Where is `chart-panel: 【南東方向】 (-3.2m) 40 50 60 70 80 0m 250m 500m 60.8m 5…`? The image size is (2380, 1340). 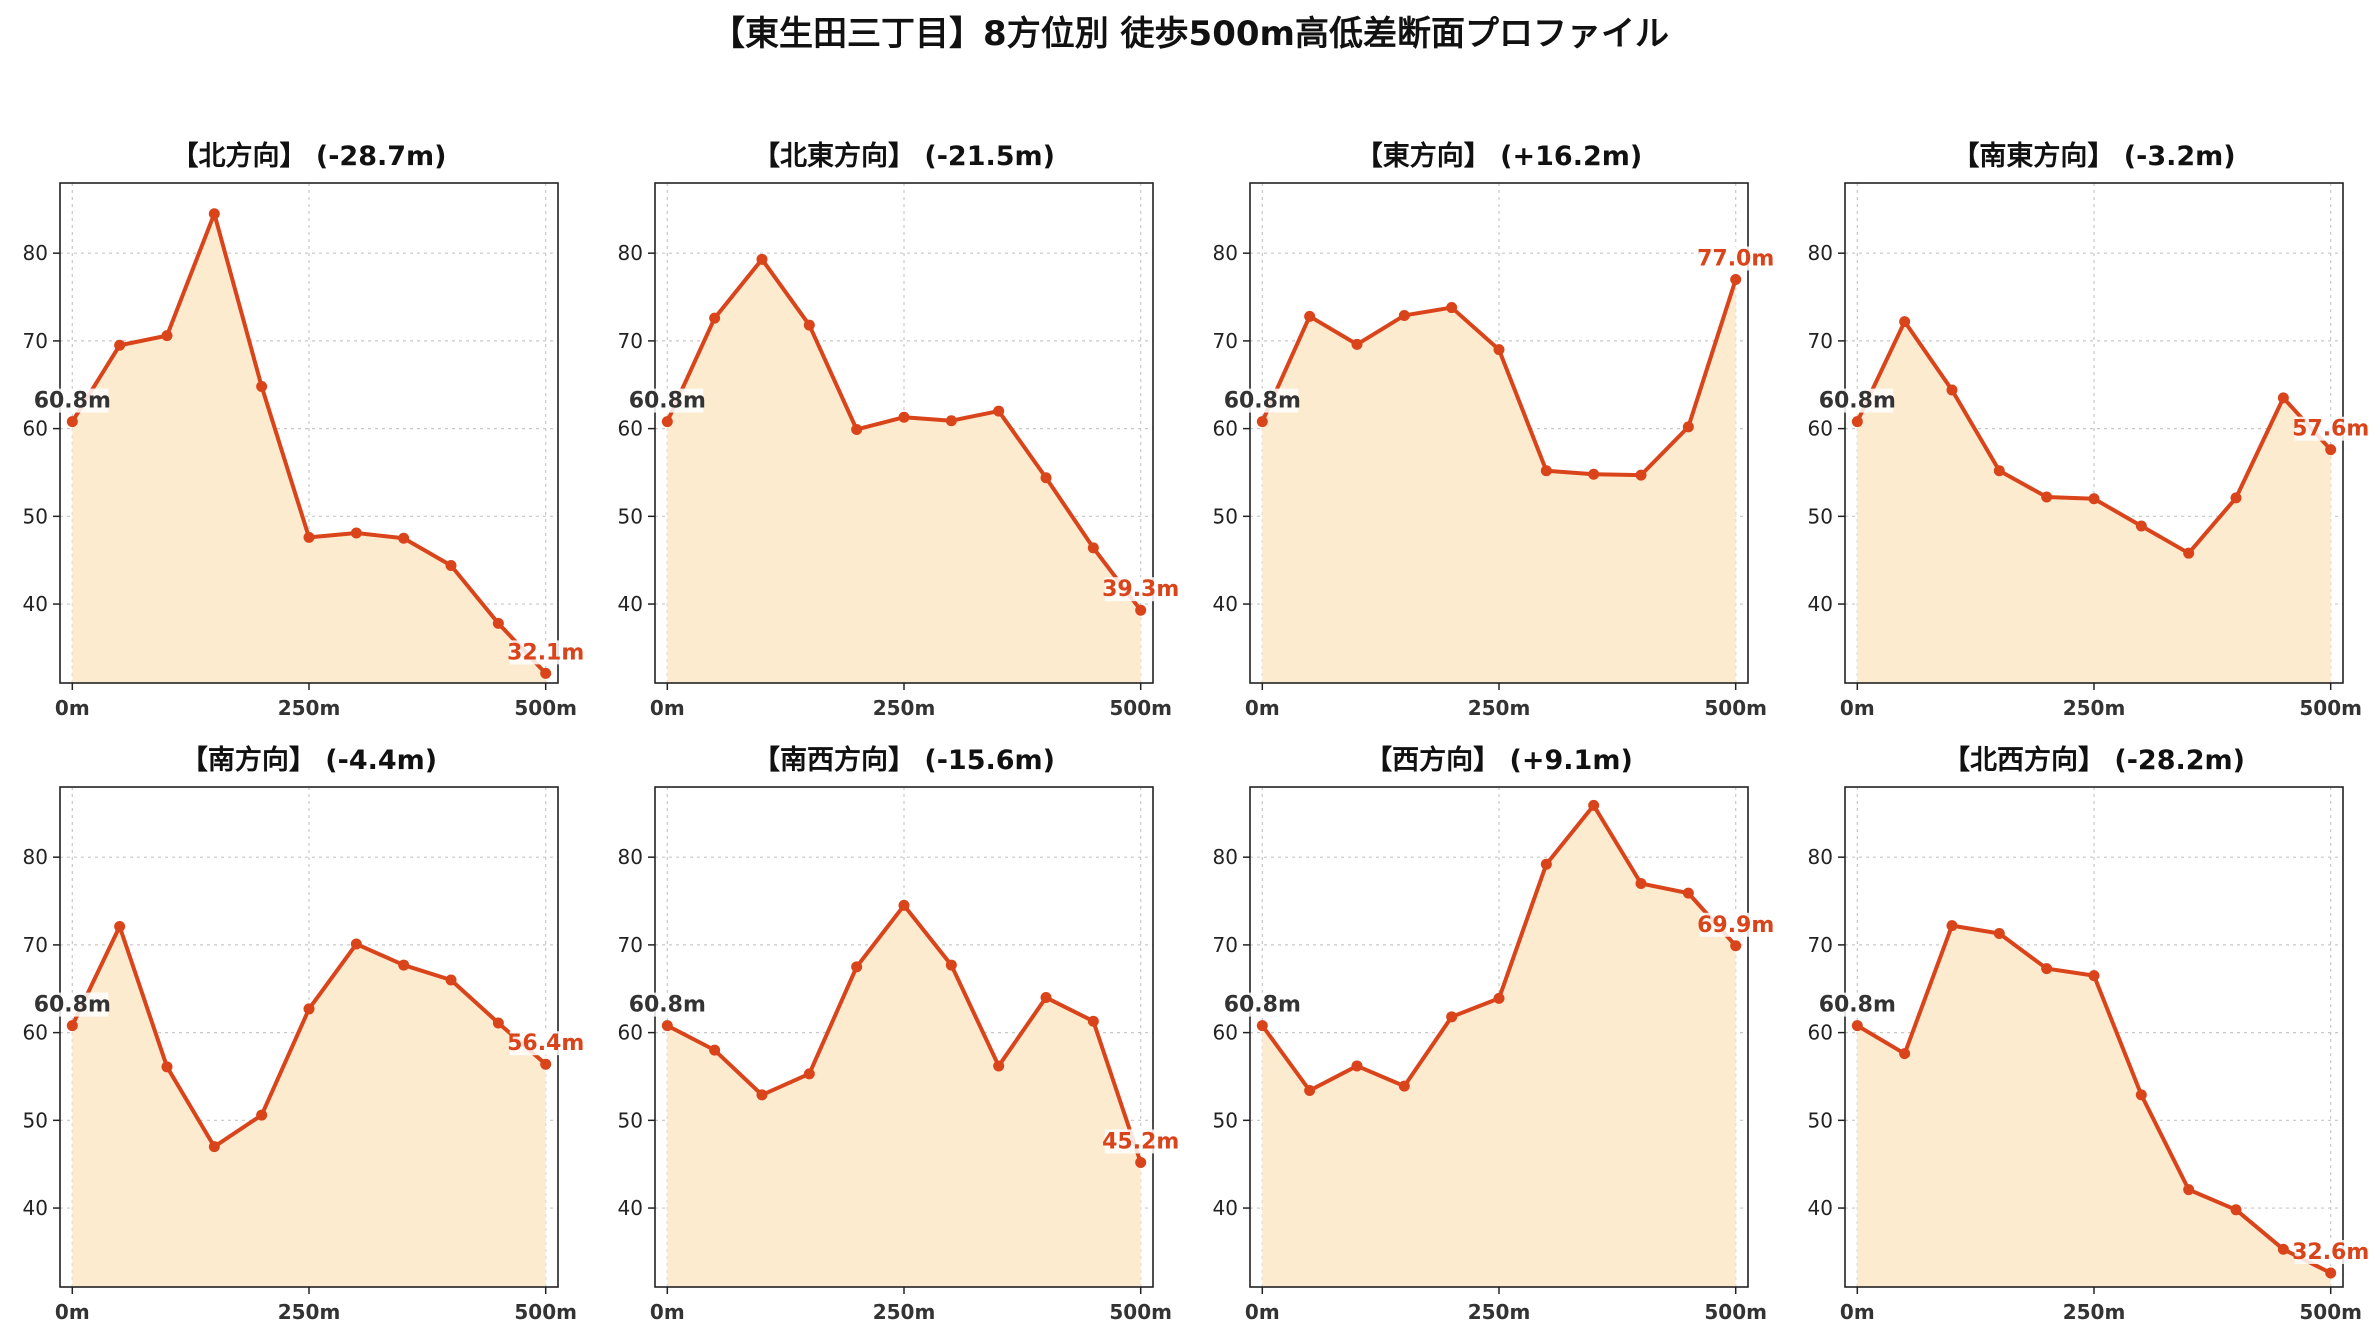
chart-panel: 【南東方向】 (-3.2m) 40 50 60 70 80 0m 250m 500m 60.8m 5… is located at coordinates (2089, 430).